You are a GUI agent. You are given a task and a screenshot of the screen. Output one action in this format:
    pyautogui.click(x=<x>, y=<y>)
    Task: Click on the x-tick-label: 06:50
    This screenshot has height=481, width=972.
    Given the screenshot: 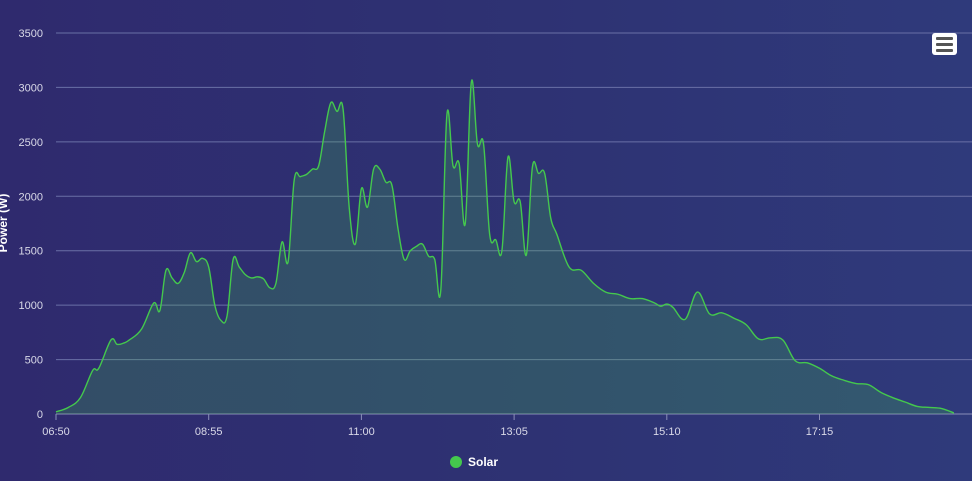 What is the action you would take?
    pyautogui.click(x=56, y=432)
    